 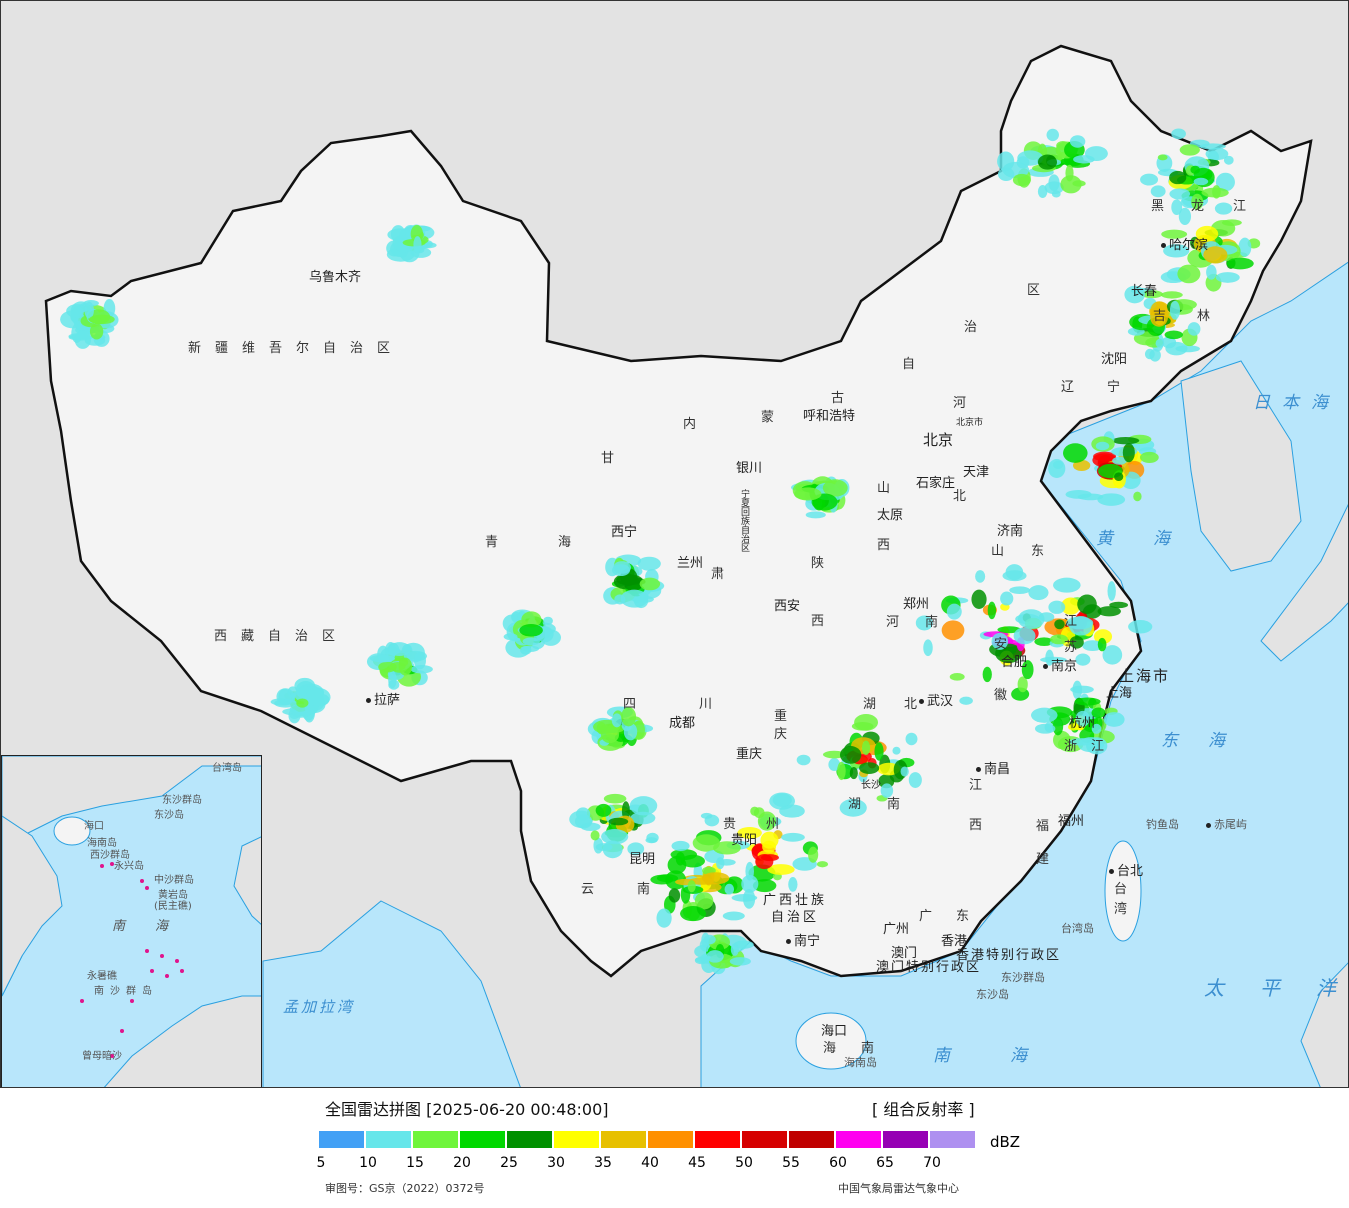 I want to click on province-label: 河, so click(x=967, y=403).